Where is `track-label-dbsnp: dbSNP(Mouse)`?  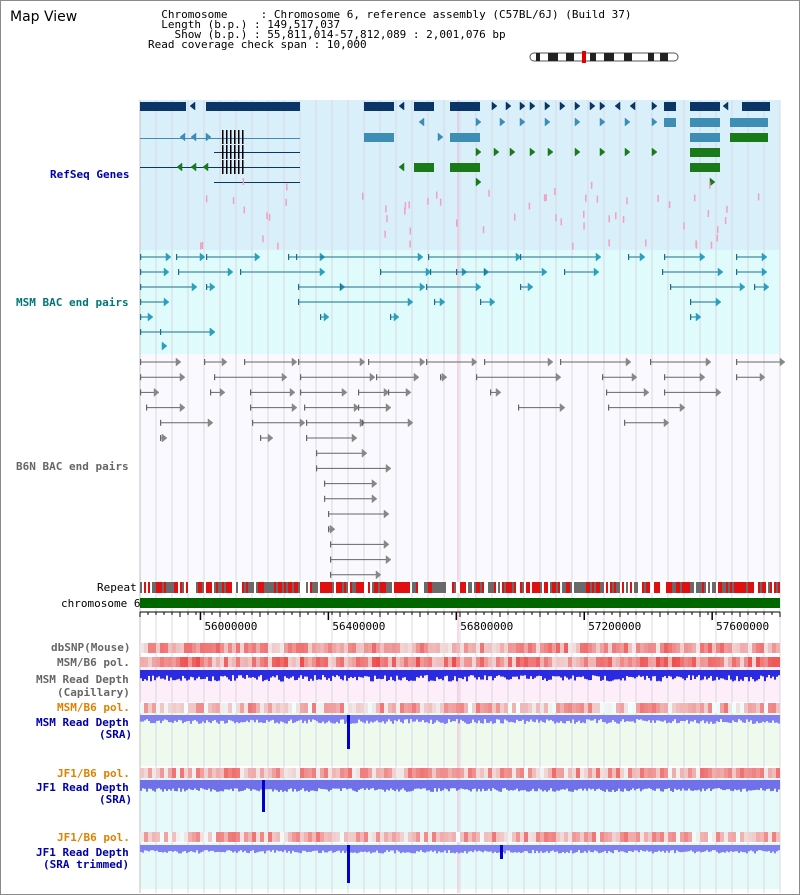 track-label-dbsnp: dbSNP(Mouse) is located at coordinates (91, 647).